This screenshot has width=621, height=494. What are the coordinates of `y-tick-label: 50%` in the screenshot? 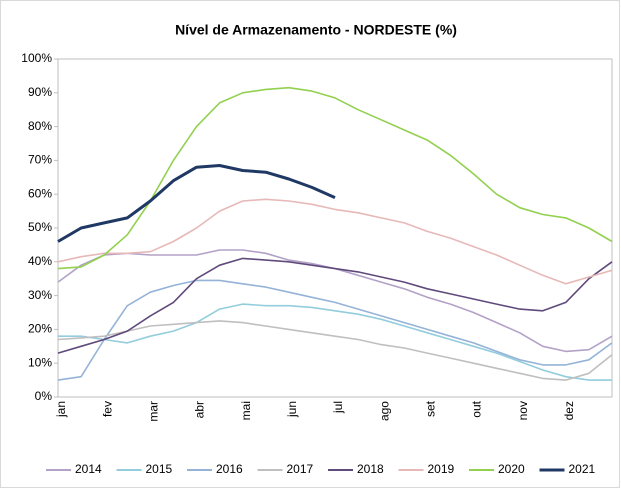 It's located at (40, 227).